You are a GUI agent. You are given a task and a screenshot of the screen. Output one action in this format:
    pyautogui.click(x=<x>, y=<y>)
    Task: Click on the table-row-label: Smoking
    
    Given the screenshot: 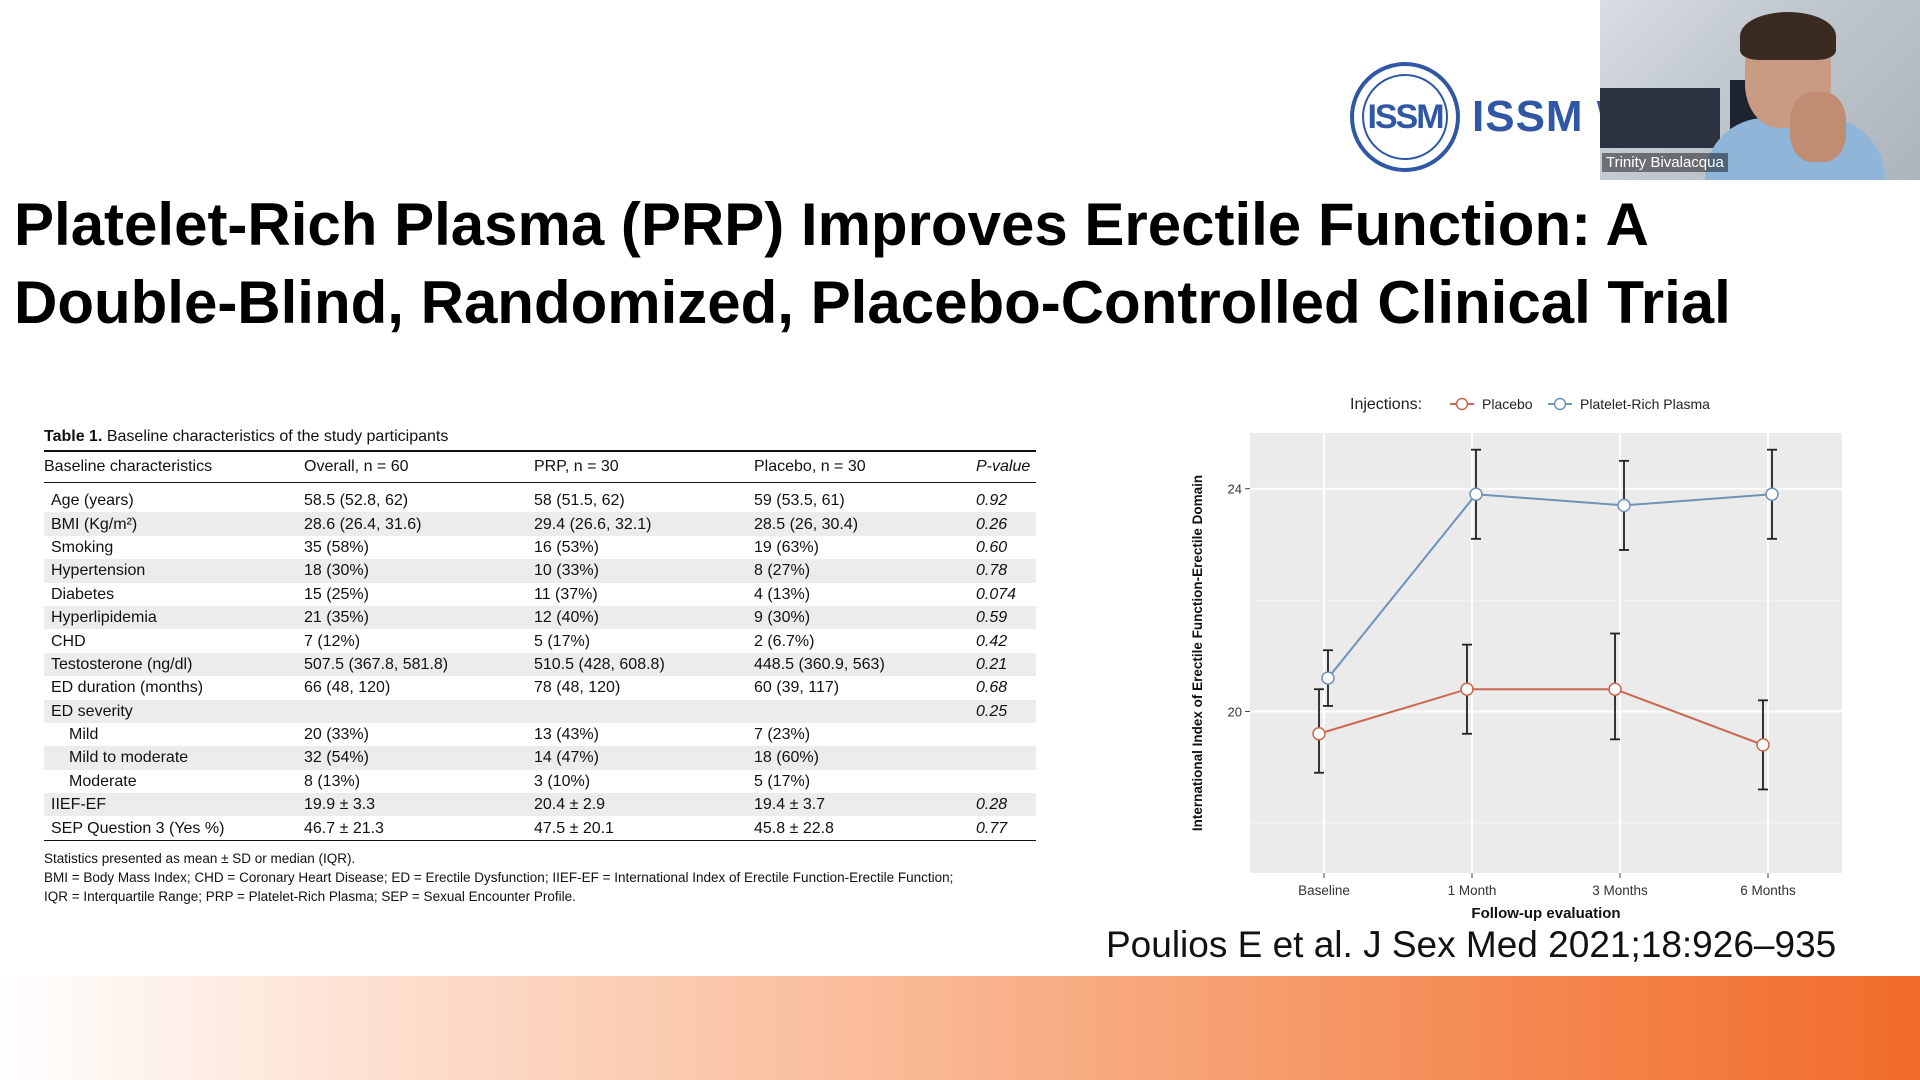 What is the action you would take?
    pyautogui.click(x=82, y=547)
    